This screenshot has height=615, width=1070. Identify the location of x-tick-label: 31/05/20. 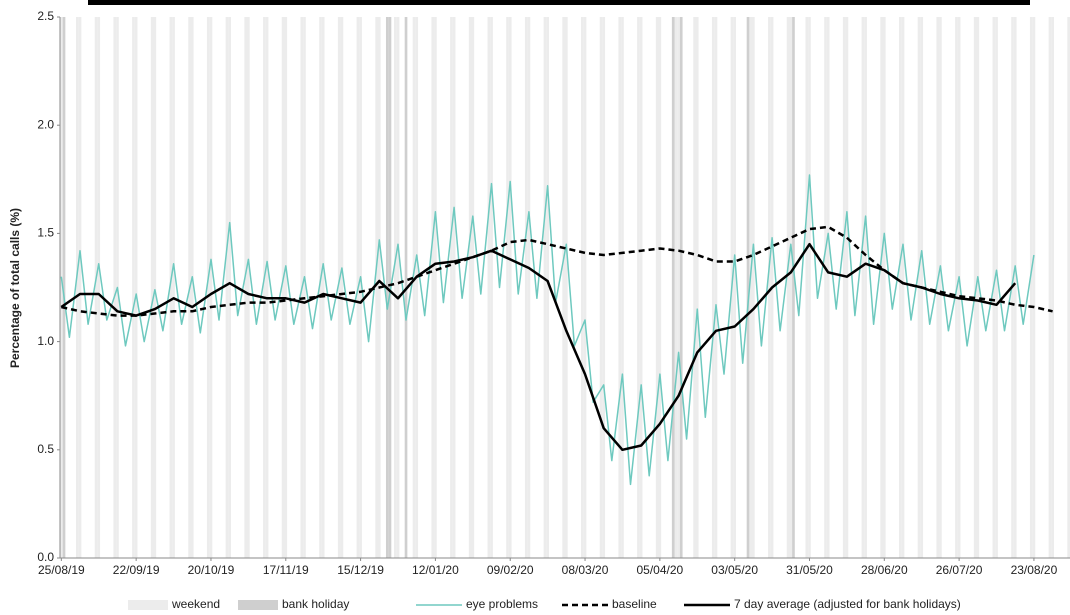
(809, 570).